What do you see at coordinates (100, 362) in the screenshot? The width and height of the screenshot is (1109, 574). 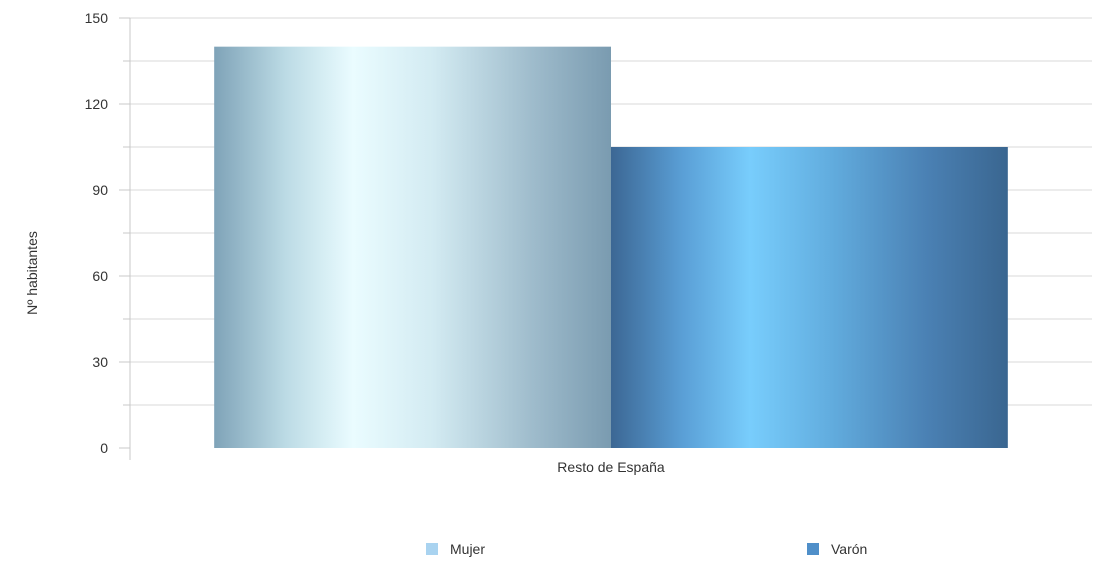 I see `y-tick-label: 30` at bounding box center [100, 362].